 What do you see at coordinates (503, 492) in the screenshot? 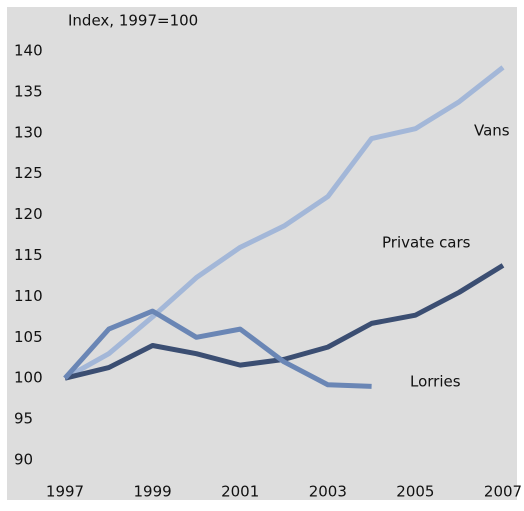
I see `x-tick-label: 2007` at bounding box center [503, 492].